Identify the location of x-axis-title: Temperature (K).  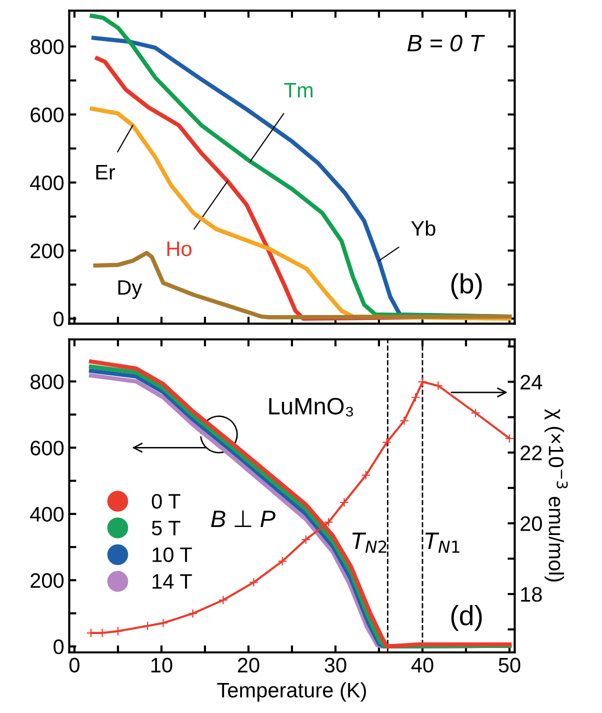
(291, 692).